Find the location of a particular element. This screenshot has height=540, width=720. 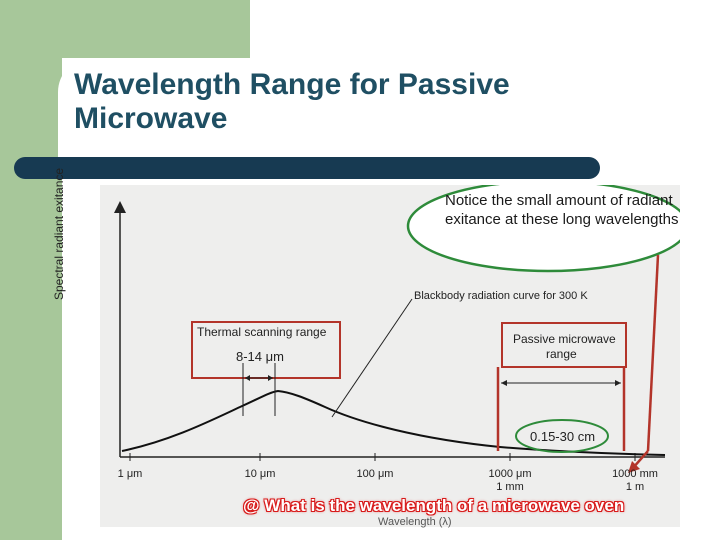

sidebar-accent-strip is located at coordinates (31, 299).